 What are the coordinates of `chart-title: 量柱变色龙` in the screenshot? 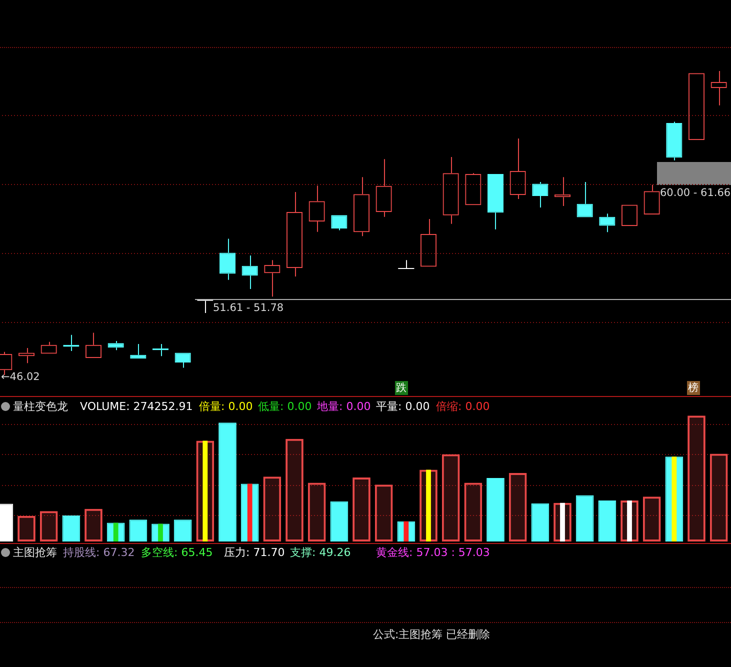 It's located at (40, 407).